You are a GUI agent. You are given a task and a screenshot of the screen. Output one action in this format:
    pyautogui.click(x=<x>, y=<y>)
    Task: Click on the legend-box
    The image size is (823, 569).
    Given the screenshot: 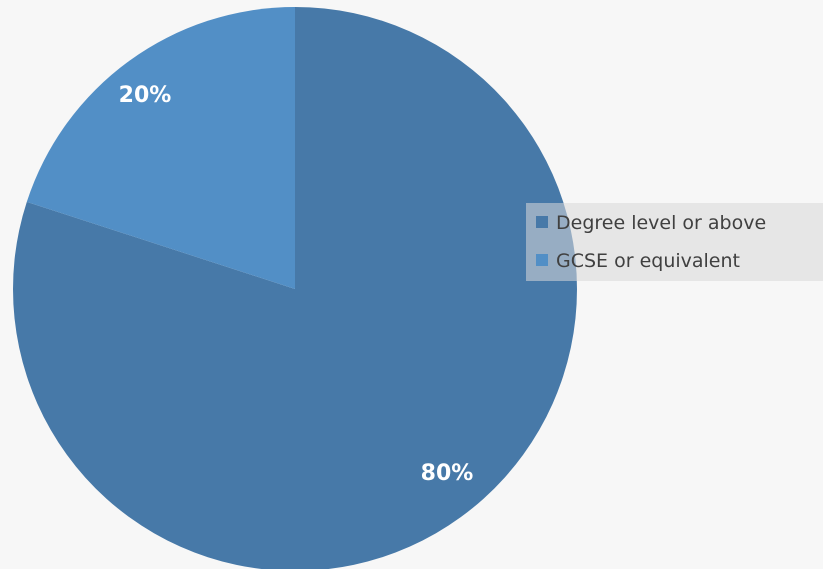 What is the action you would take?
    pyautogui.click(x=674, y=242)
    